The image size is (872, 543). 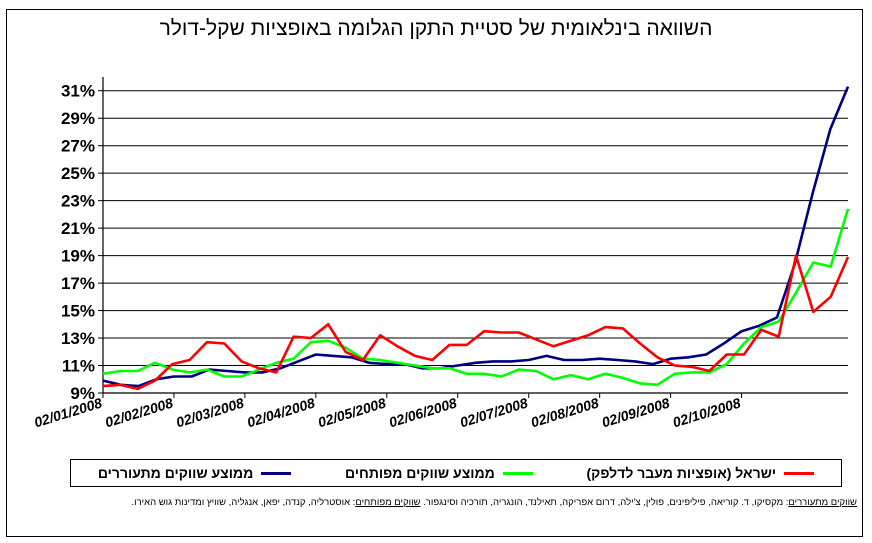 What do you see at coordinates (707, 413) in the screenshot?
I see `x-tick-label: 02/10/2008` at bounding box center [707, 413].